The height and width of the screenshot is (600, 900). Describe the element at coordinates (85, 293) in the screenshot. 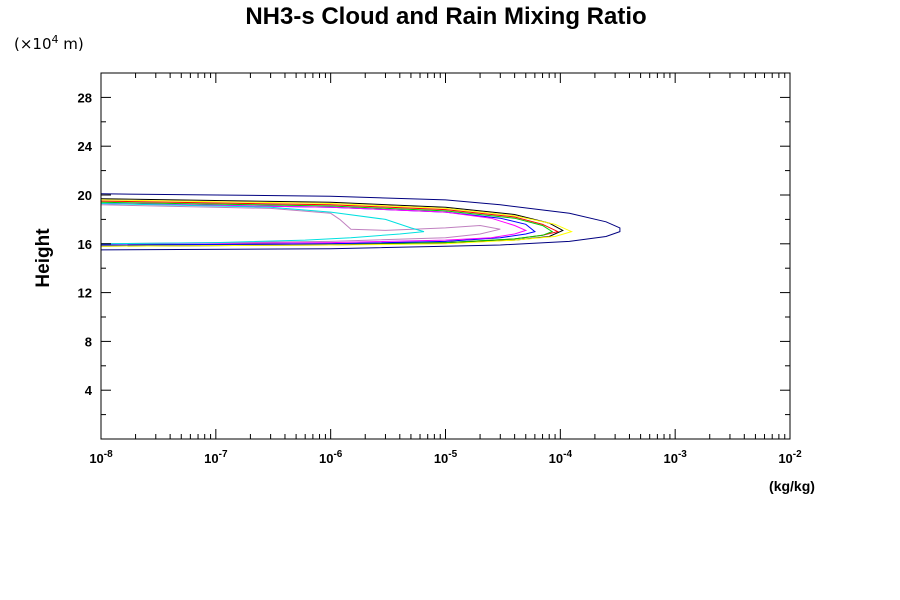

I see `y-tick-label: 12` at that location.